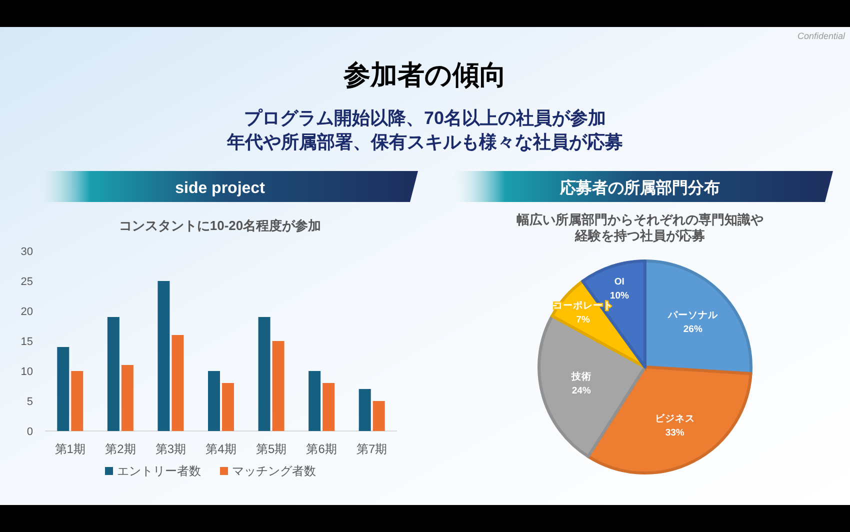 The width and height of the screenshot is (850, 532). What do you see at coordinates (620, 296) in the screenshot?
I see `data-label: 10%` at bounding box center [620, 296].